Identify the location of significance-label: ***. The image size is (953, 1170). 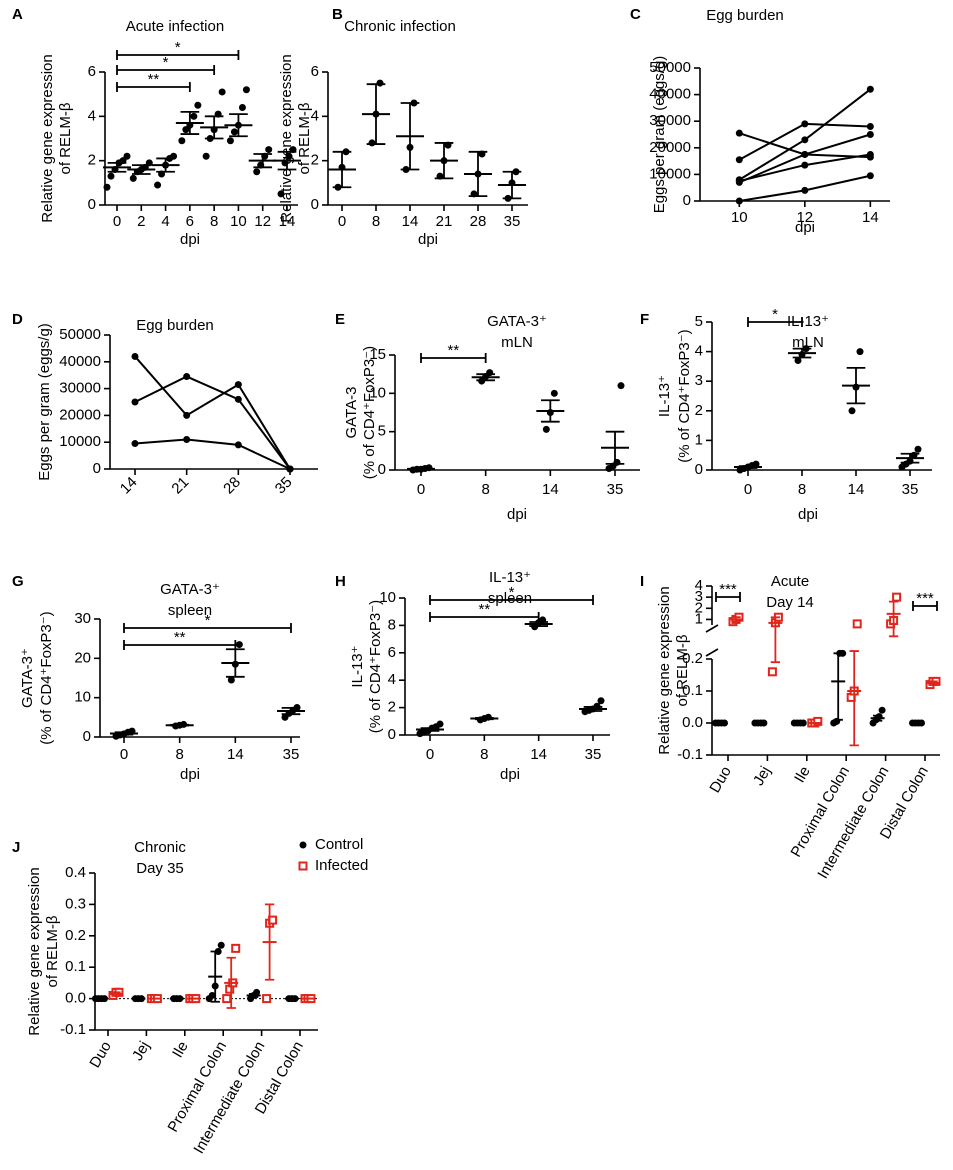
(728, 589).